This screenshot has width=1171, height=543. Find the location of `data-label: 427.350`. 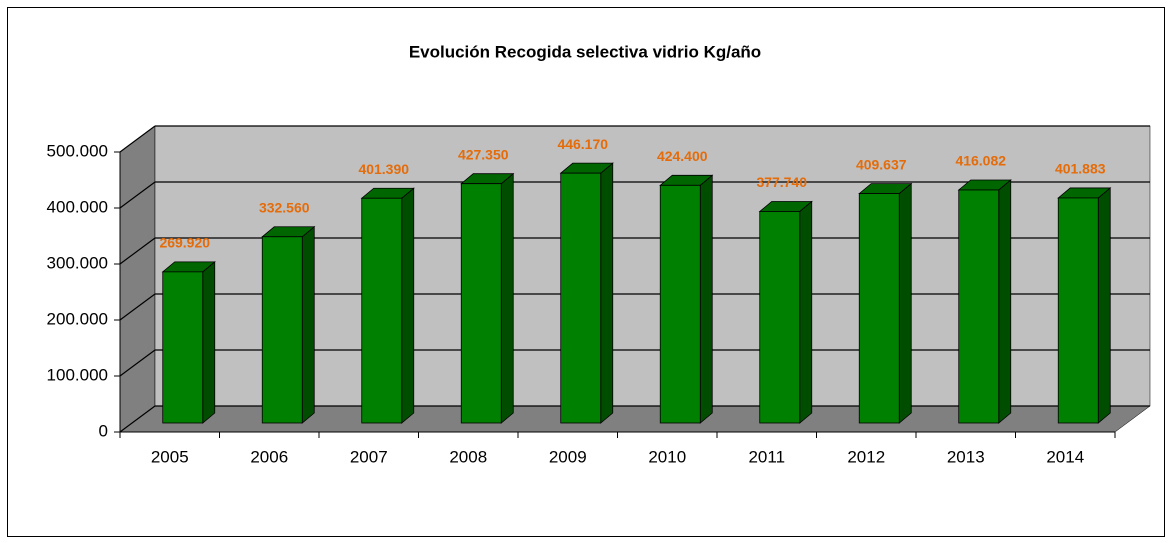

data-label: 427.350 is located at coordinates (483, 154).